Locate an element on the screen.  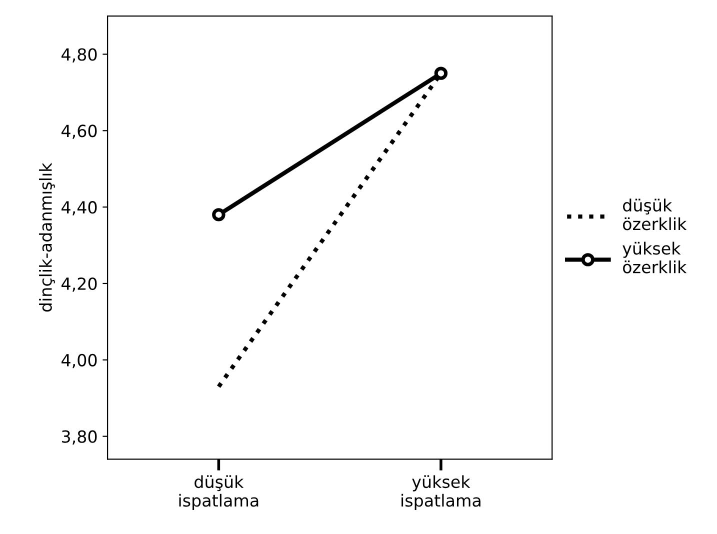
y-tick-label: 4,40 is located at coordinates (79, 208).